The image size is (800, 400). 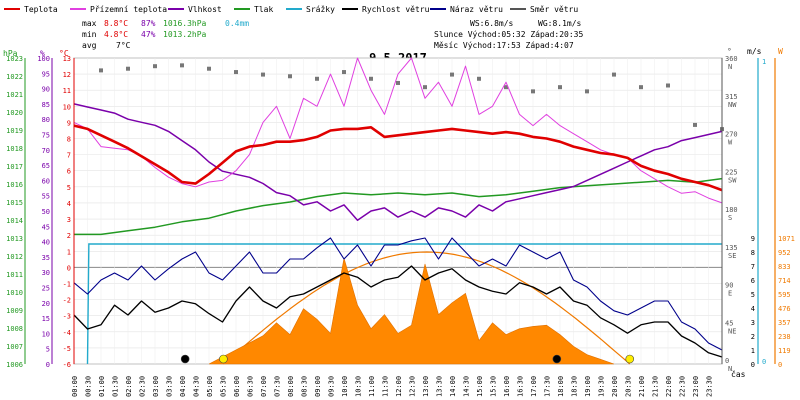 I want to click on stat-min-press: 1013.2hPa, so click(x=185, y=34).